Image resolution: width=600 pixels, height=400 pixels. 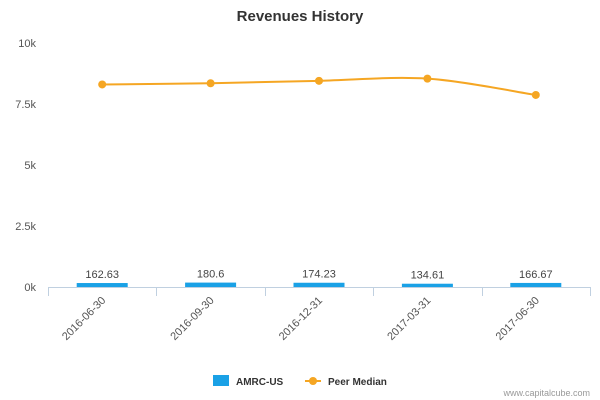 What do you see at coordinates (30, 288) in the screenshot?
I see `y-tick-label: 0k` at bounding box center [30, 288].